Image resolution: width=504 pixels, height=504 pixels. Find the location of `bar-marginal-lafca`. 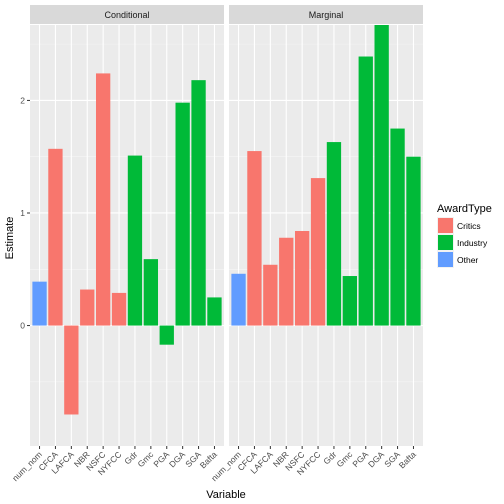

bar-marginal-lafca is located at coordinates (270, 295).